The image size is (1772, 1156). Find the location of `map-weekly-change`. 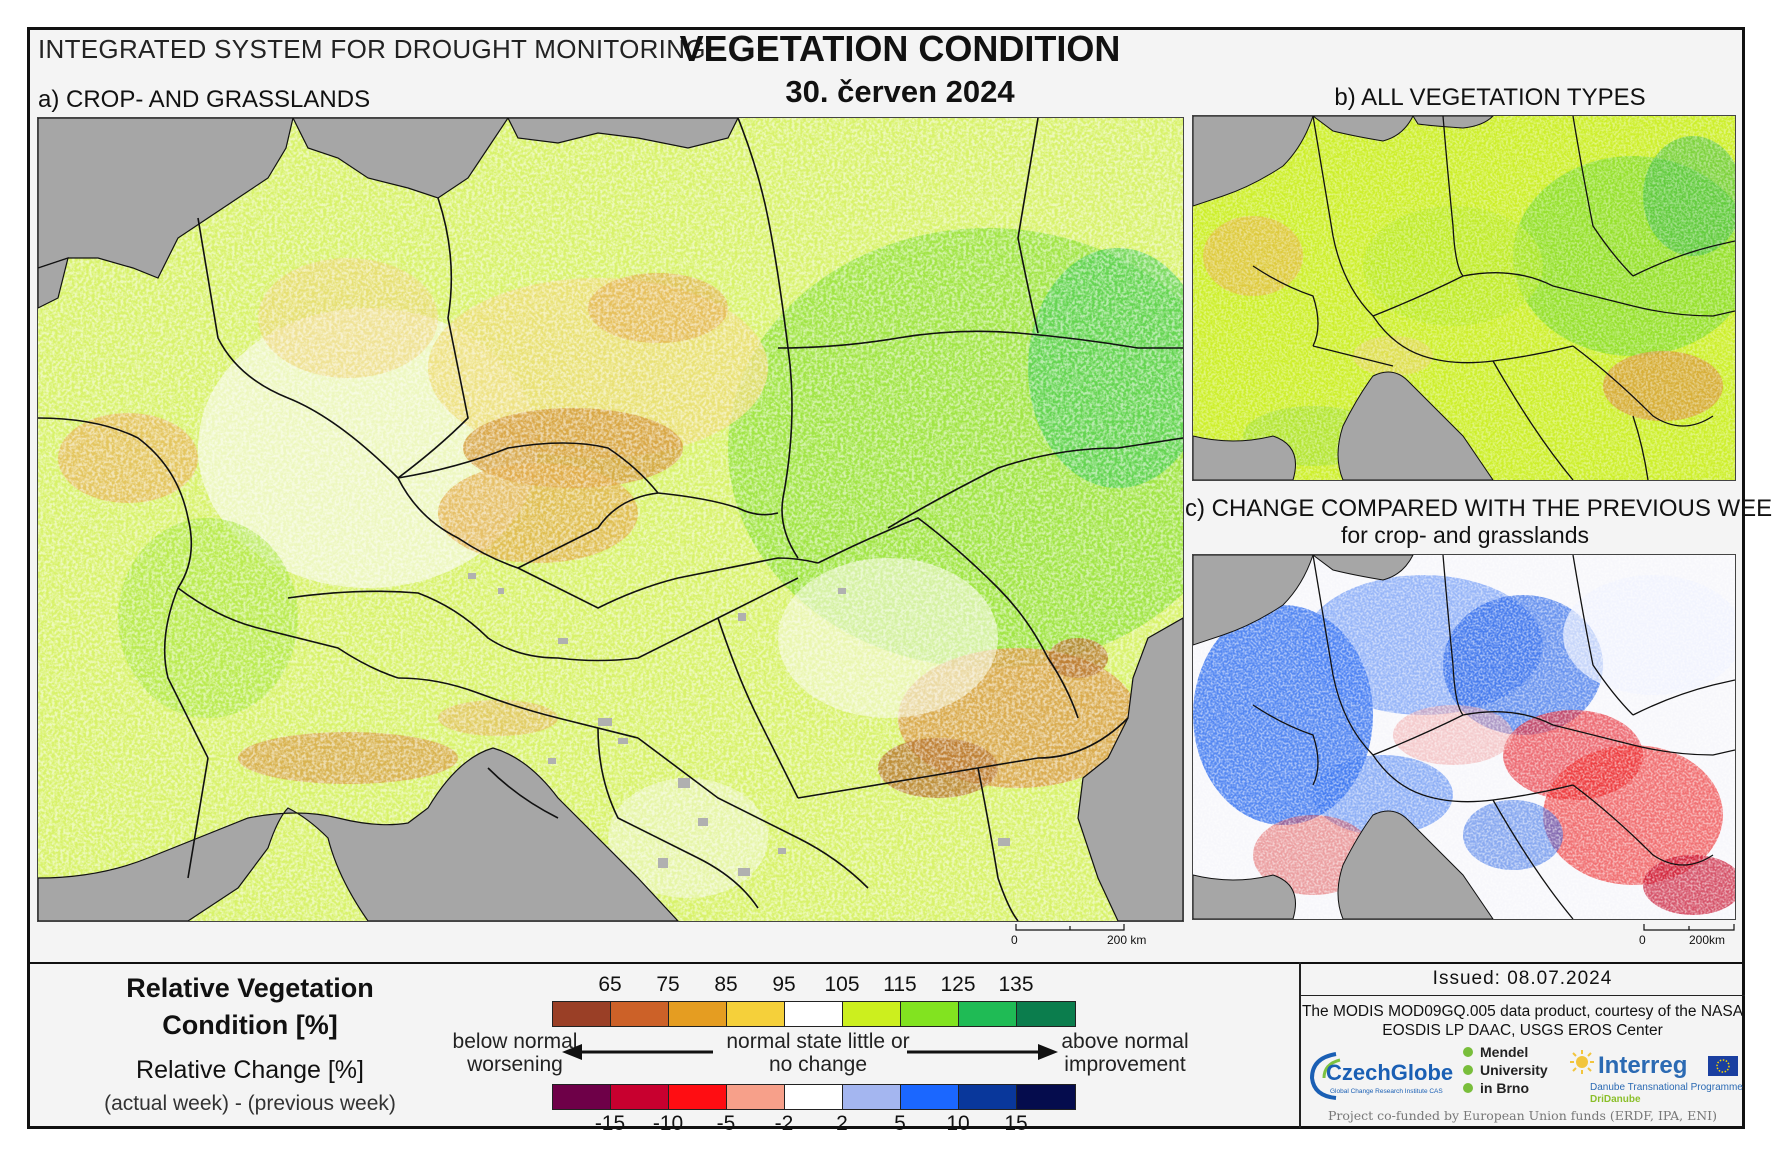

map-weekly-change is located at coordinates (1464, 737).